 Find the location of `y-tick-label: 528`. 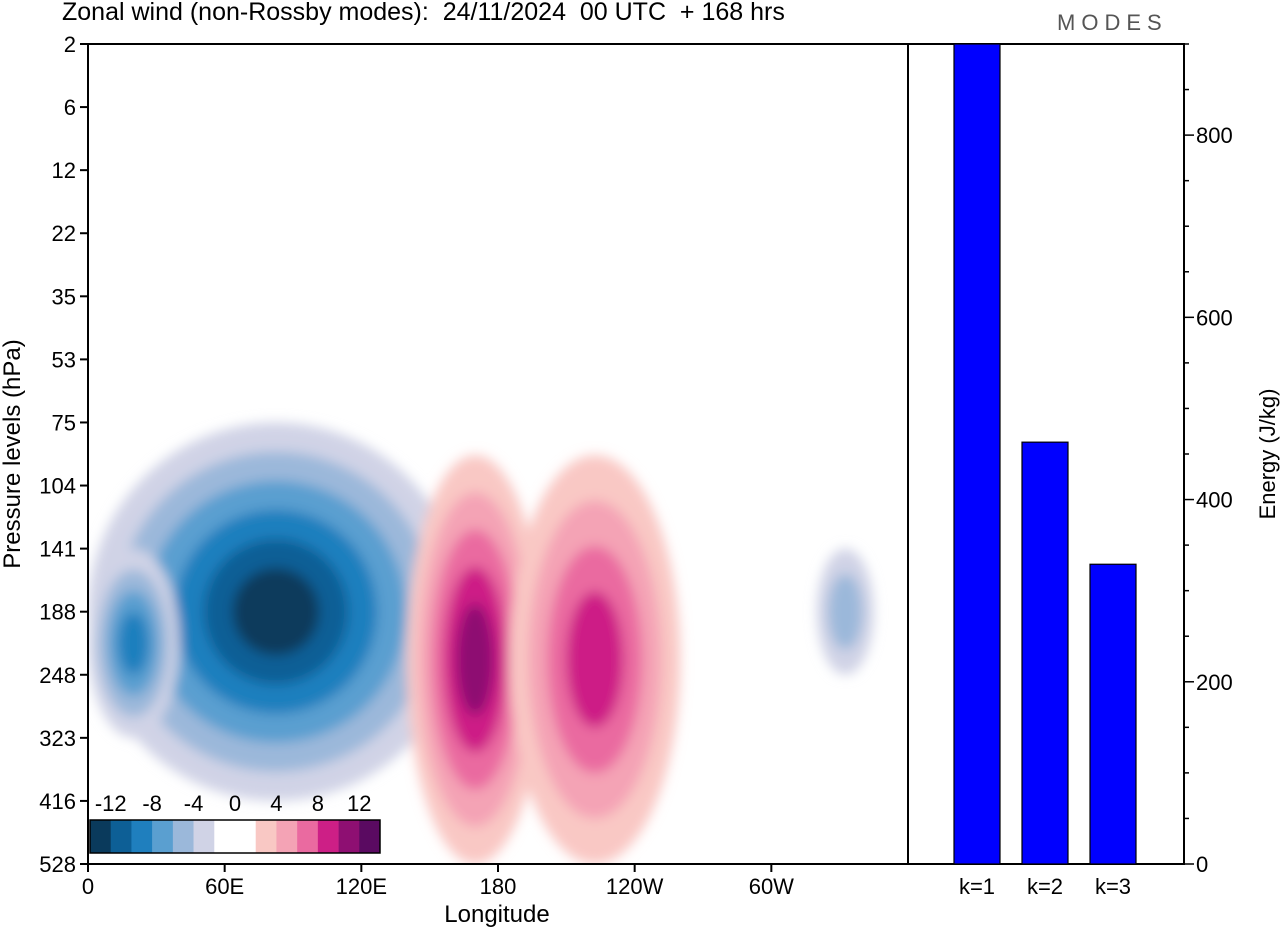

y-tick-label: 528 is located at coordinates (57, 864).